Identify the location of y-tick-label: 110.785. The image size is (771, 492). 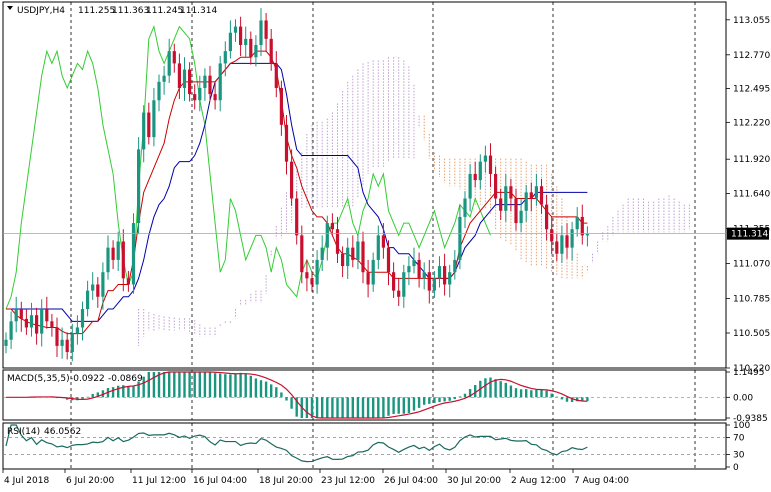
(751, 300).